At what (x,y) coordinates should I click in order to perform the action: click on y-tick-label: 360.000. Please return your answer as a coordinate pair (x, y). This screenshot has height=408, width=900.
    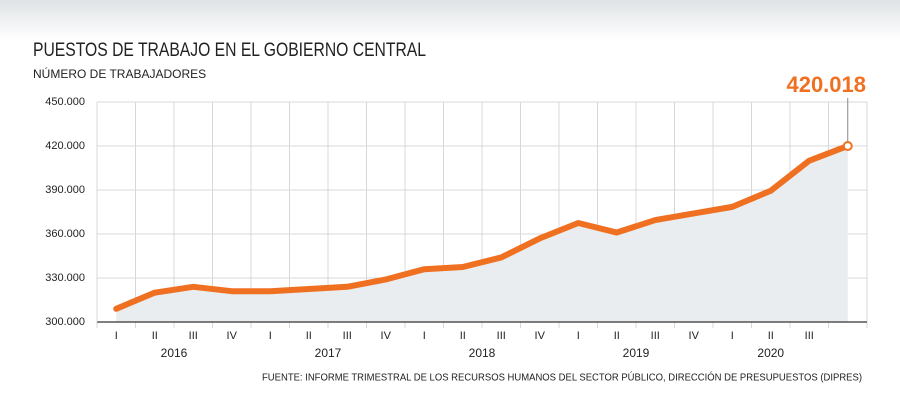
    Looking at the image, I should click on (65, 234).